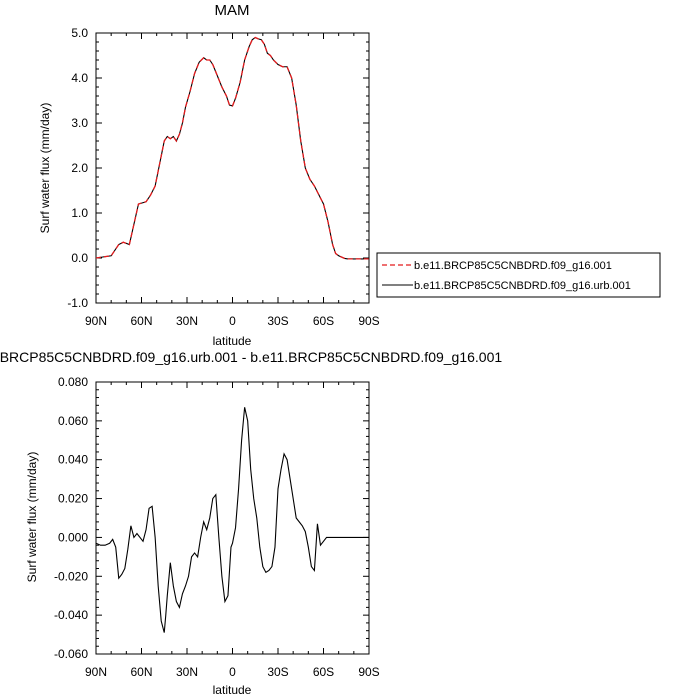 Image resolution: width=700 pixels, height=700 pixels. What do you see at coordinates (71, 654) in the screenshot?
I see `bottom-y-tick-label: -0.060` at bounding box center [71, 654].